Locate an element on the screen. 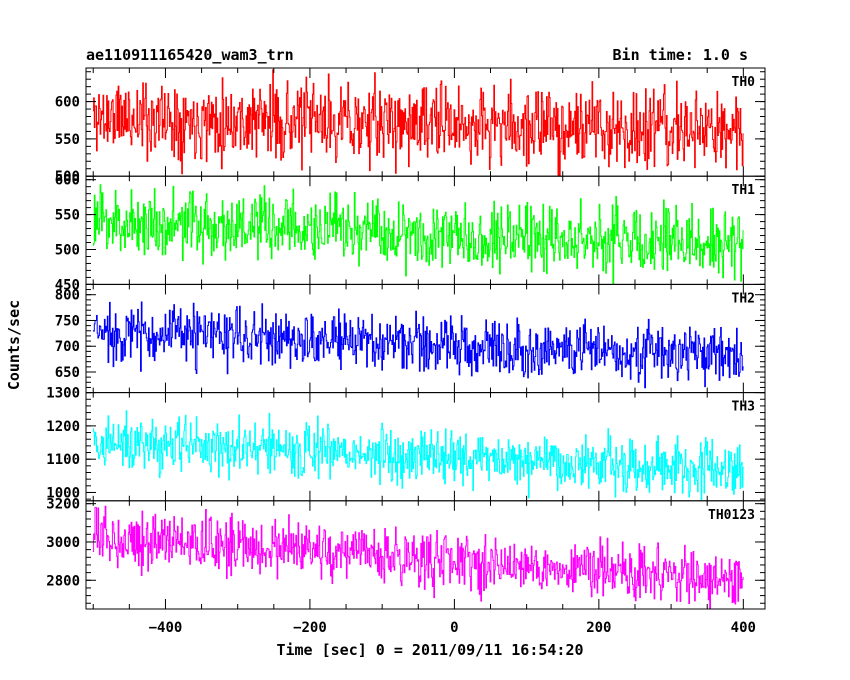  x-axis-label: Time [sec] 0 = 2011/09/11 16:54:20 is located at coordinates (429, 650).